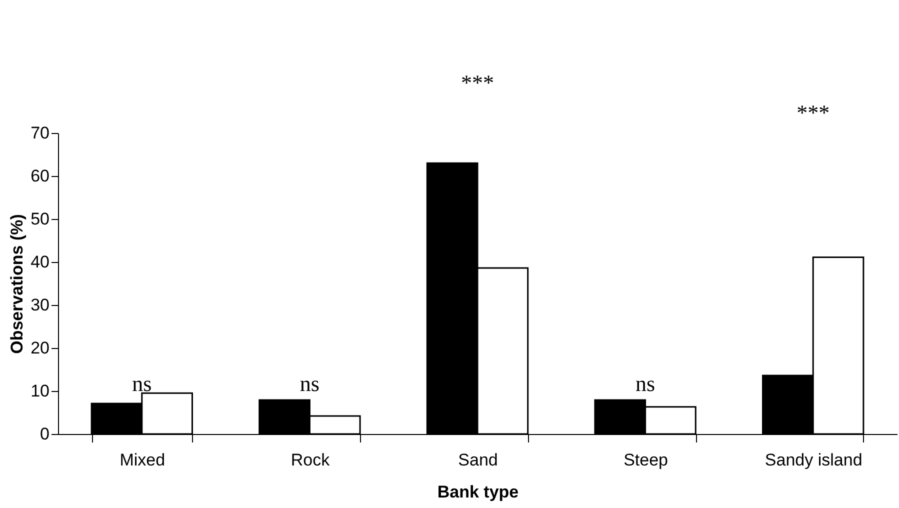 This screenshot has width=899, height=508. I want to click on x-tick-label: Sandy island, so click(813, 460).